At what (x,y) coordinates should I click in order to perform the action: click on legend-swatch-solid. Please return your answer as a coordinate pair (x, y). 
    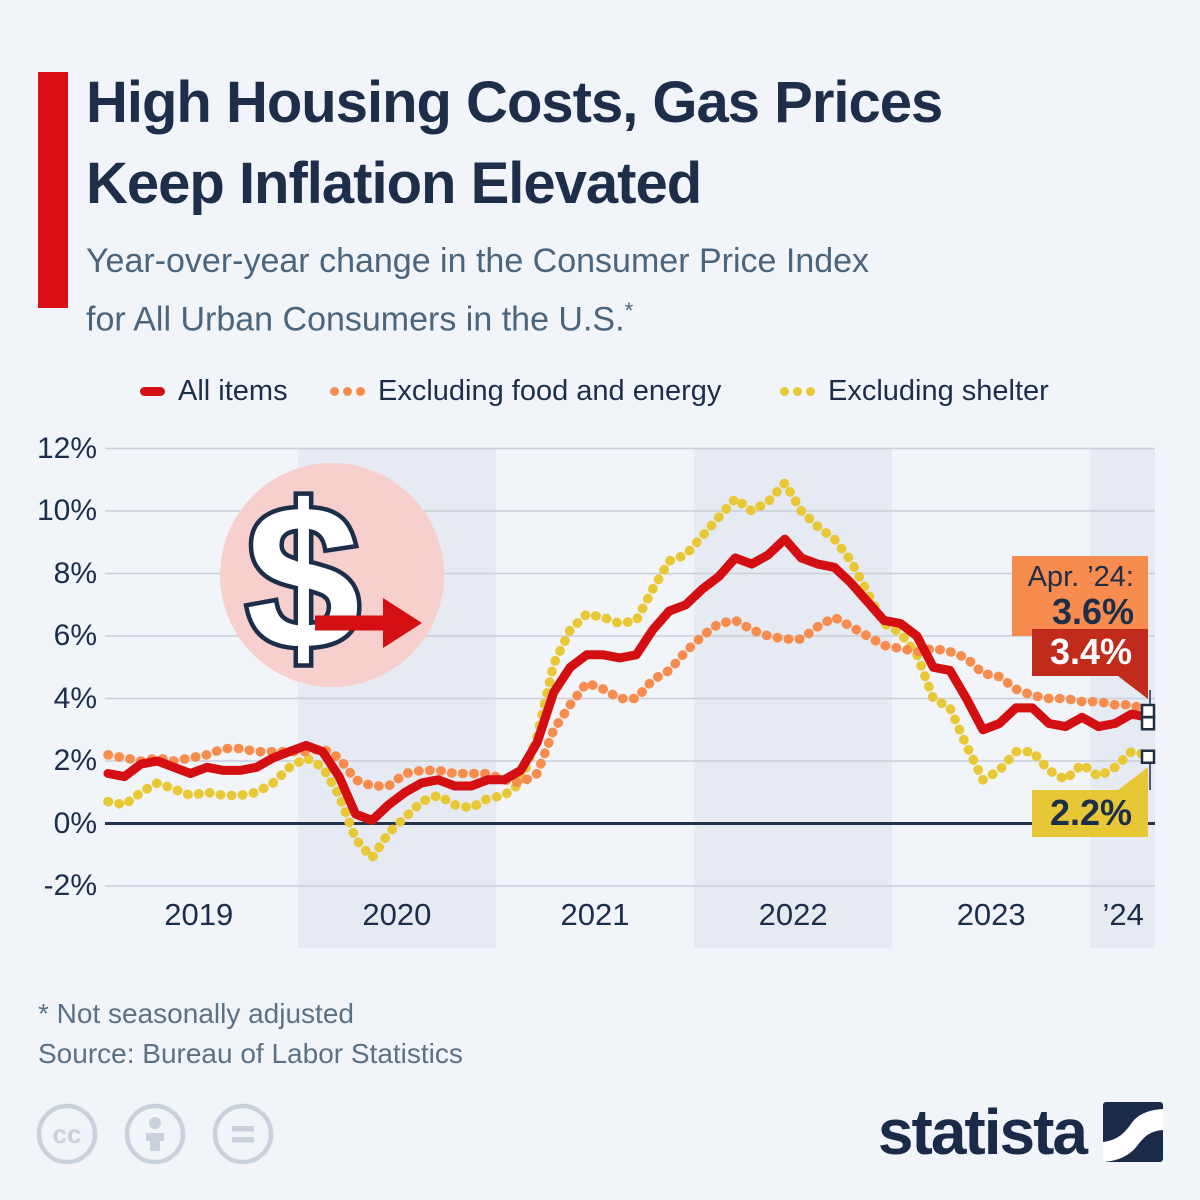
    Looking at the image, I should click on (152, 391).